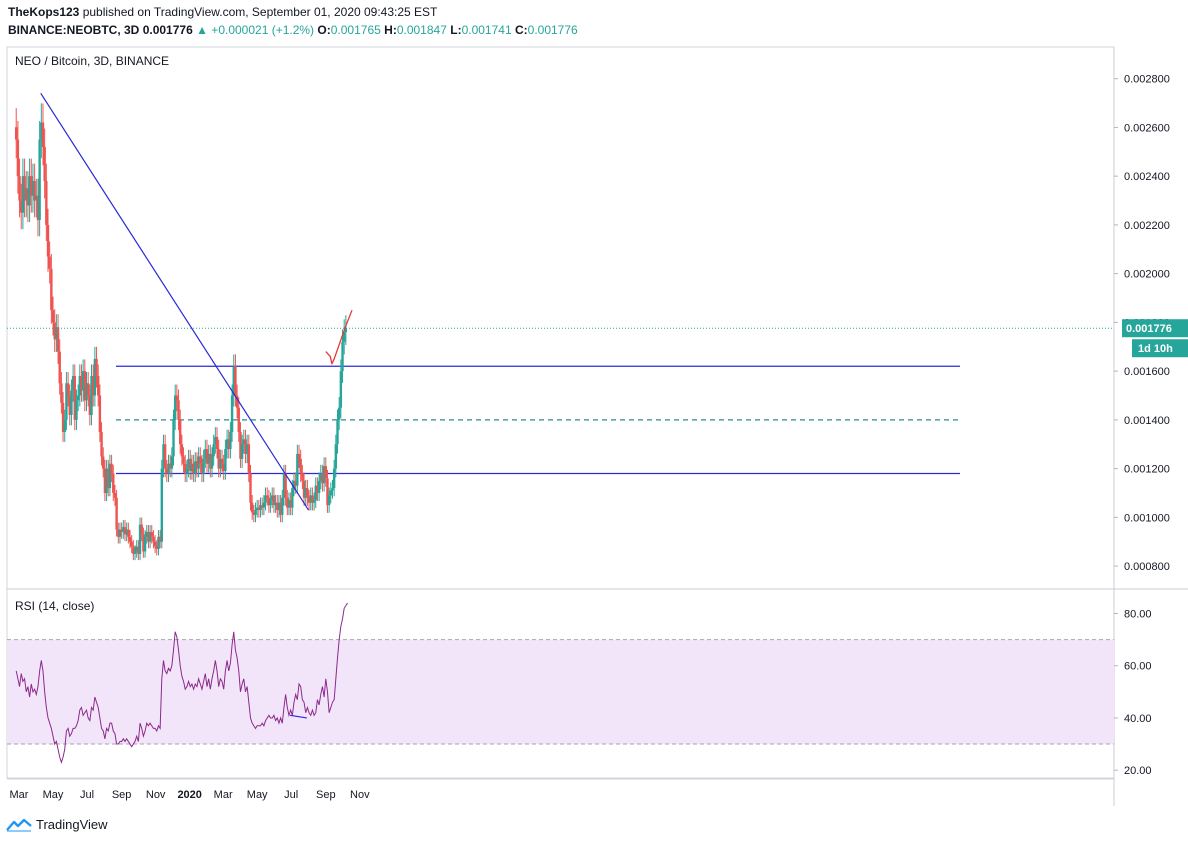 The image size is (1188, 844). Describe the element at coordinates (1147, 470) in the screenshot. I see `price-tick-label: 0.001200` at that location.